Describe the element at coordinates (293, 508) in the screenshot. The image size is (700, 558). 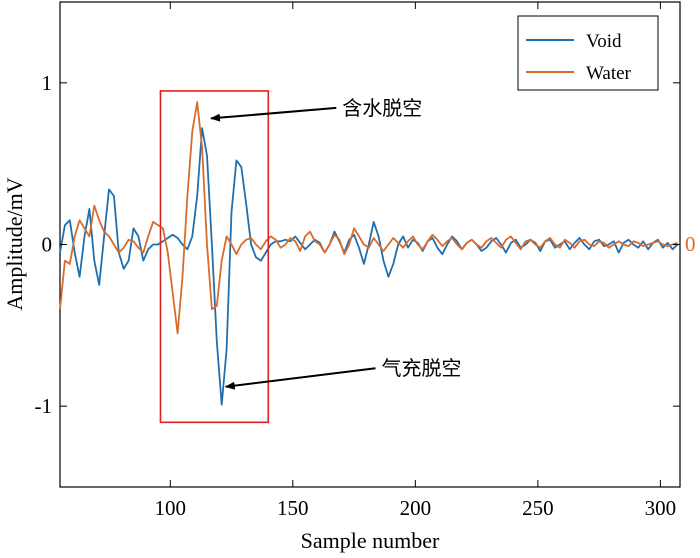
I see `x-tick-label: 150` at that location.